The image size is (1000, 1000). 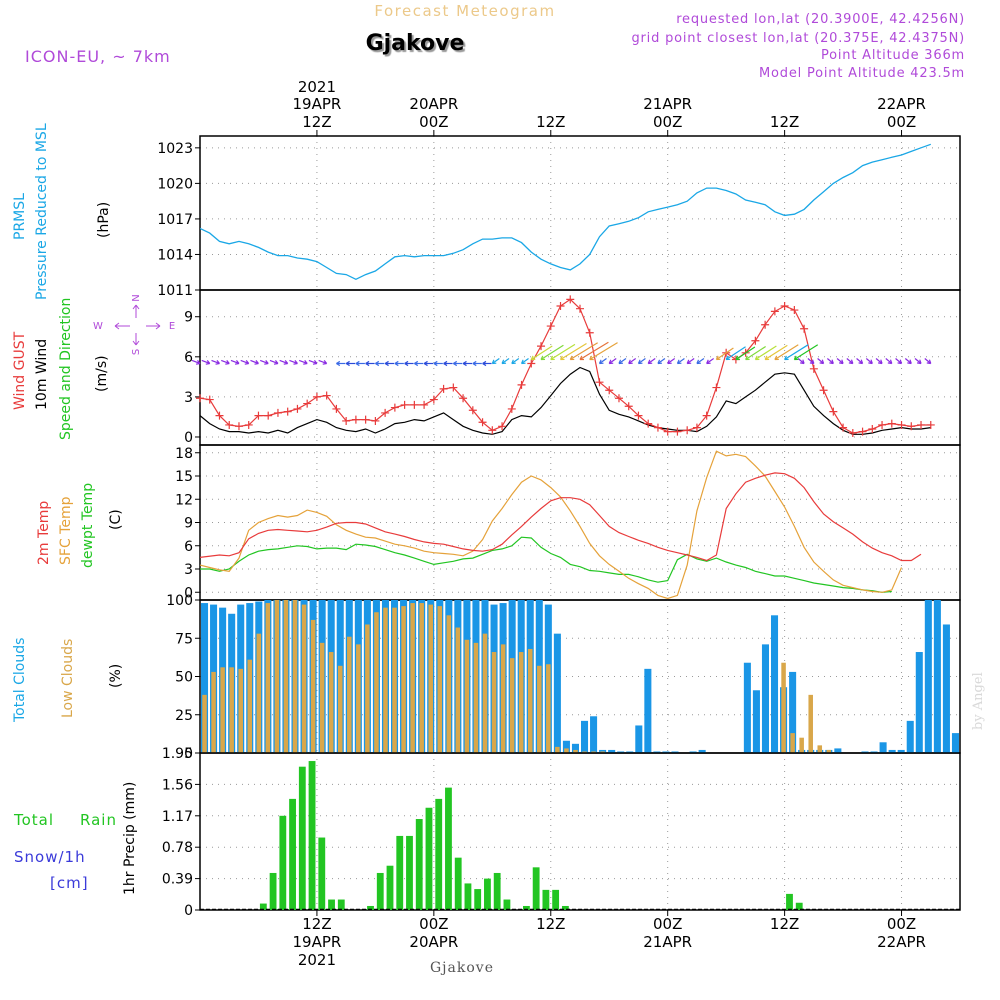 I want to click on low-clouds-label: Low Clouds, so click(x=68, y=678).